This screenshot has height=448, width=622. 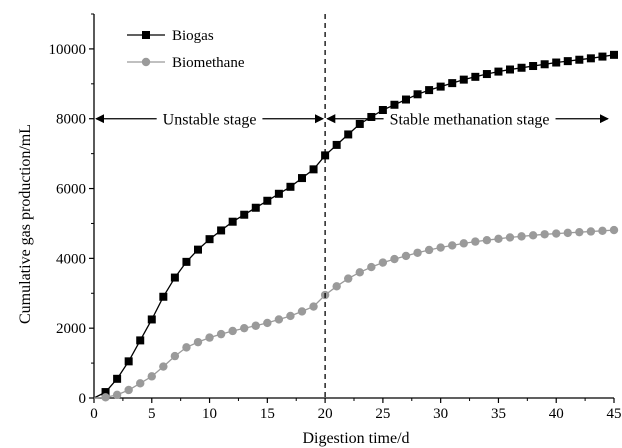 What do you see at coordinates (71, 329) in the screenshot?
I see `y-tick-label: 2000` at bounding box center [71, 329].